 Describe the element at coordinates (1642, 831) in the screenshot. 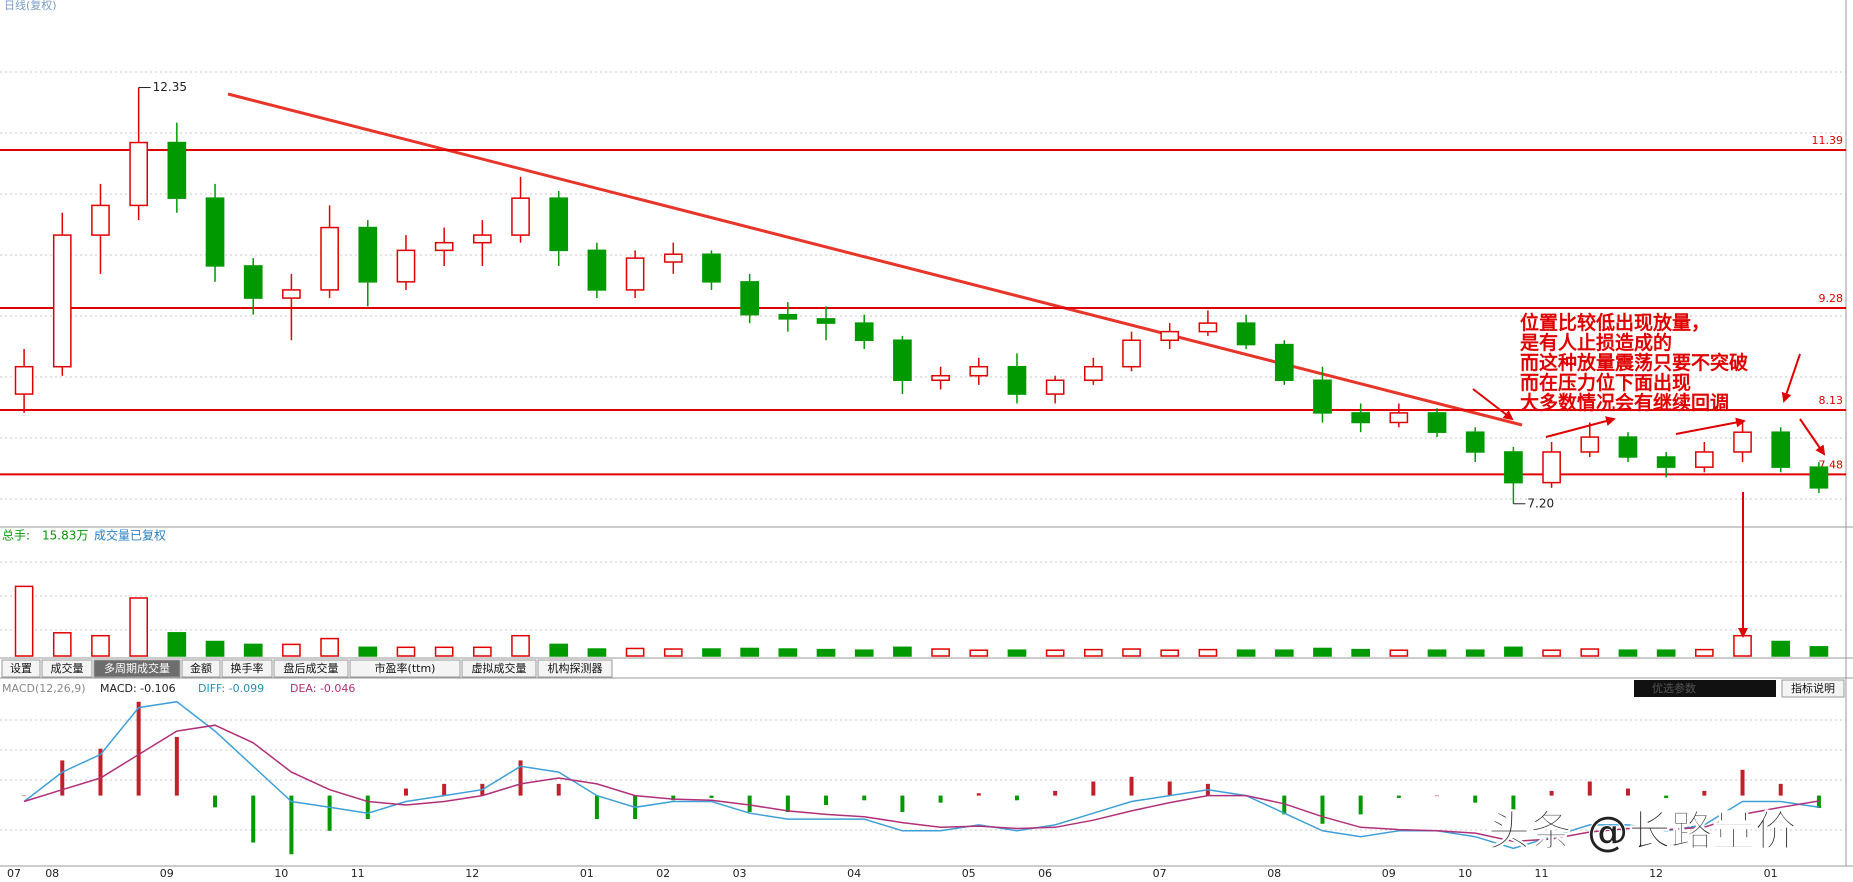

I see `watermark: 头条 @长路量价` at that location.